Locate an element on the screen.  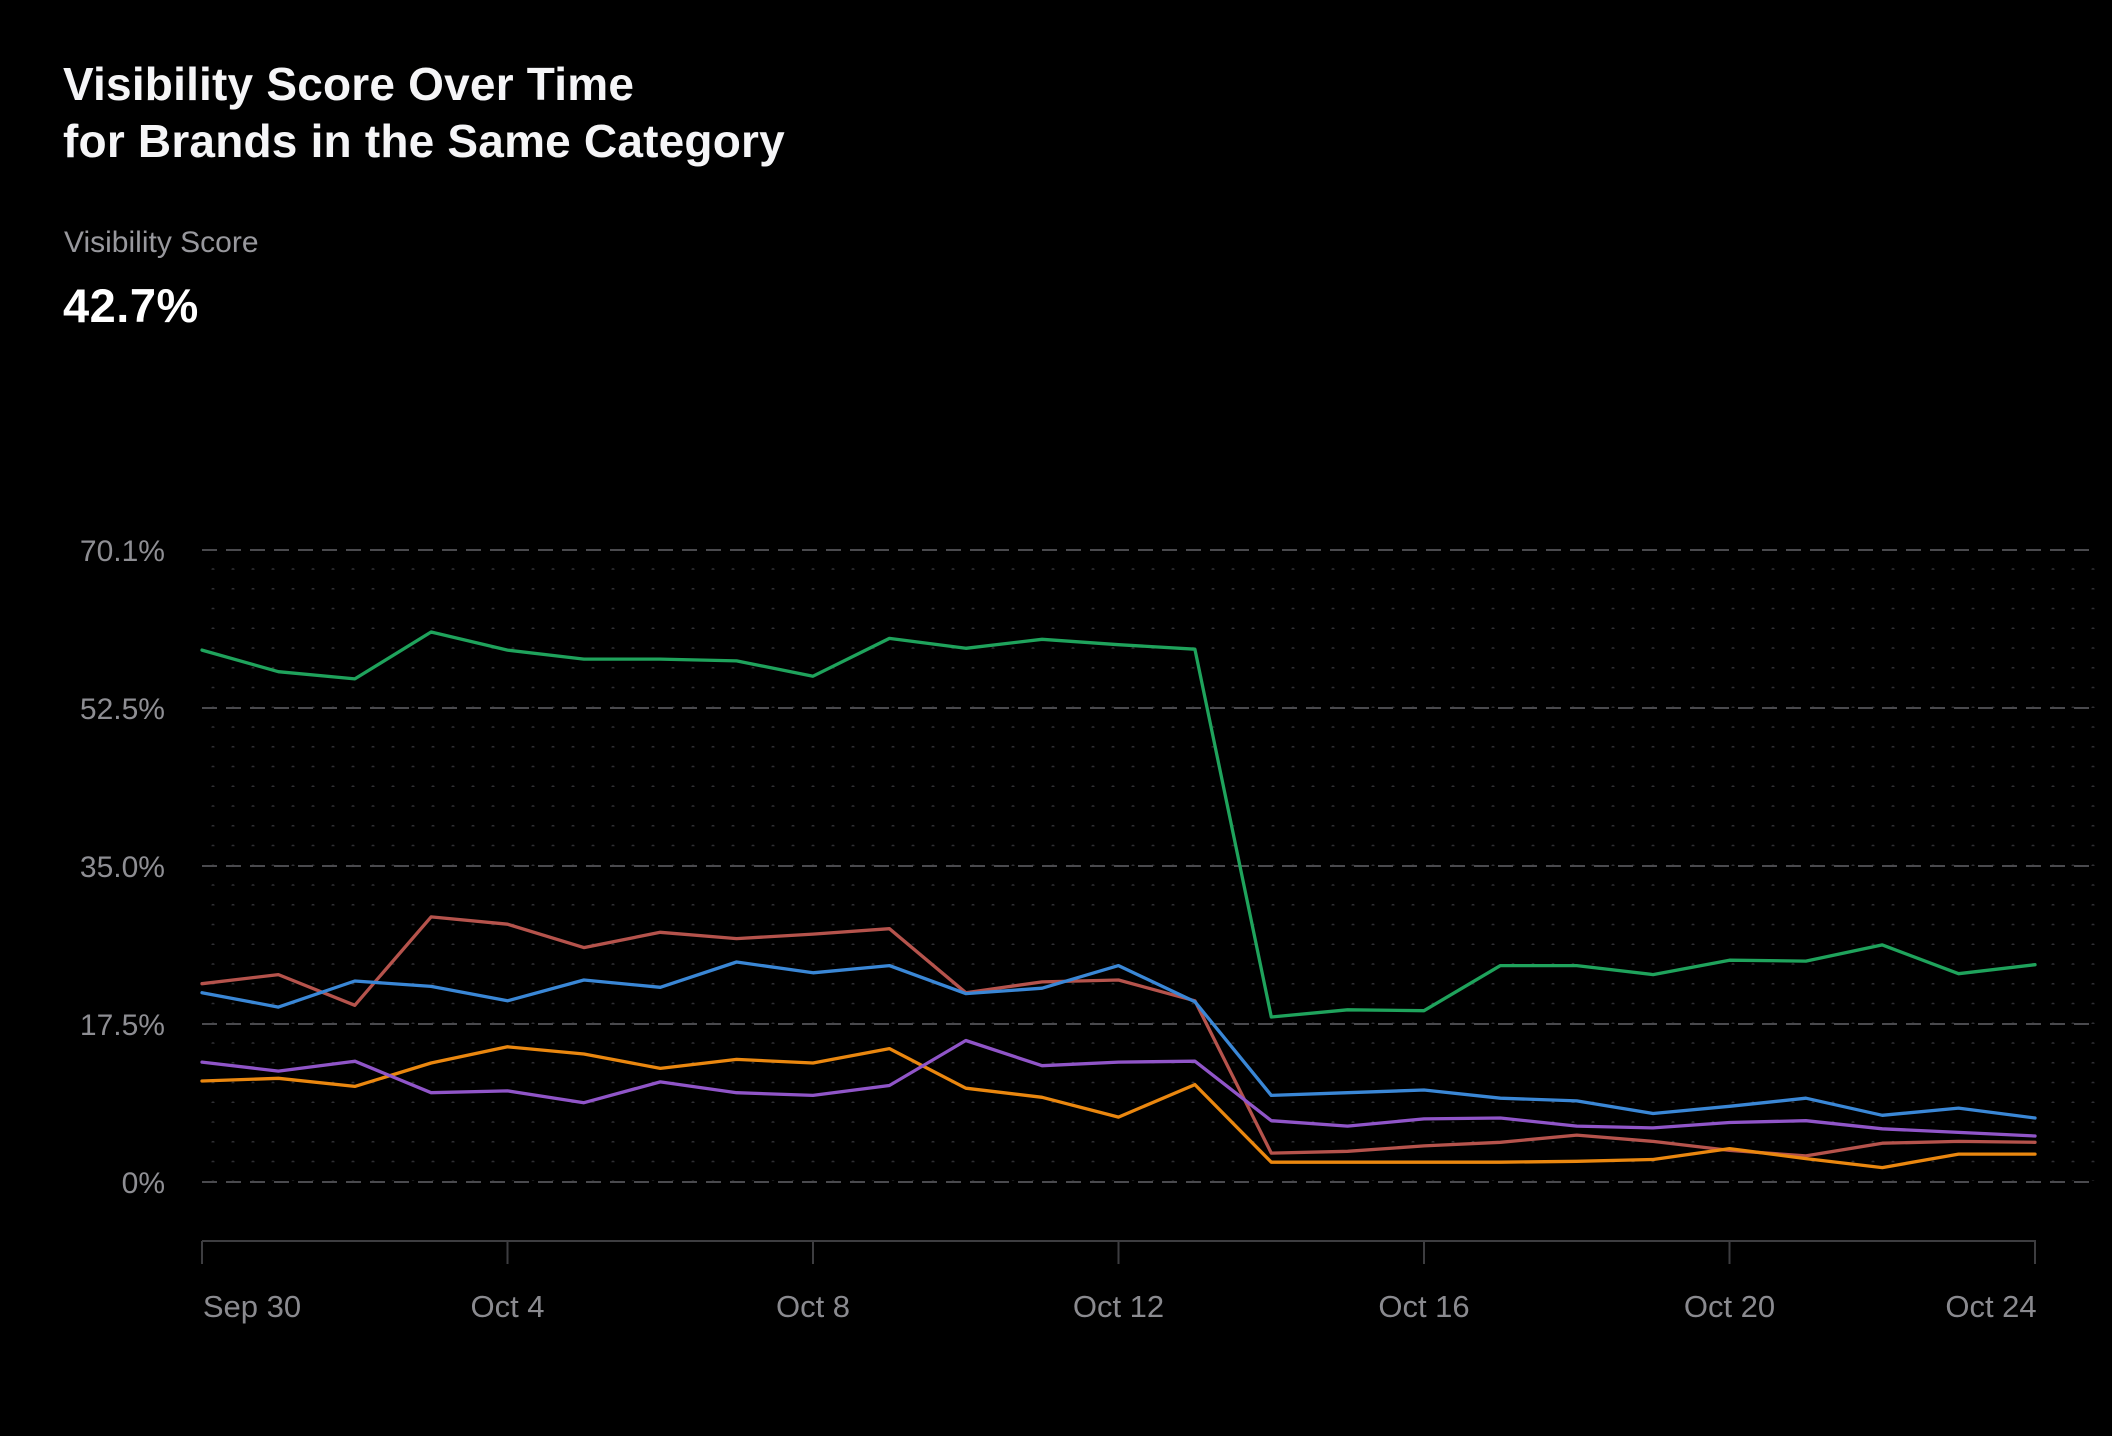
y-tick-label-35: 35.0% is located at coordinates (122, 867).